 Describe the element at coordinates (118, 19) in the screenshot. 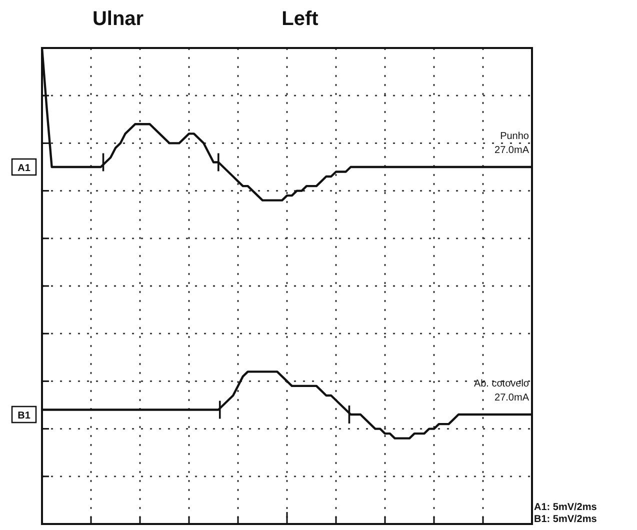

I see `chart-title: Ulnar` at that location.